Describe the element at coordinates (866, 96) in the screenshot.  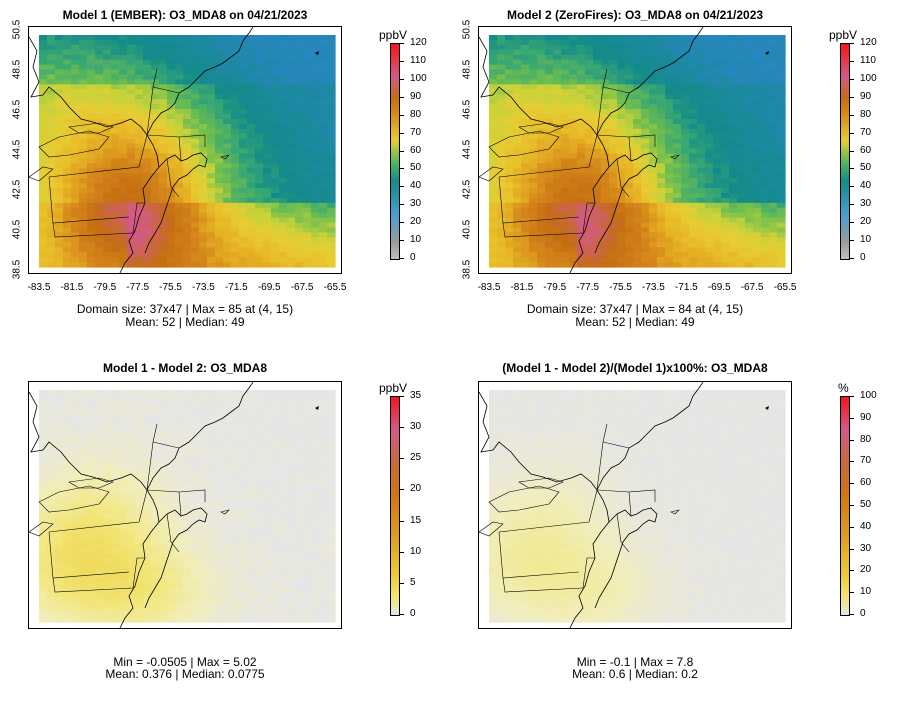
I see `legend-tick-label: 90` at that location.